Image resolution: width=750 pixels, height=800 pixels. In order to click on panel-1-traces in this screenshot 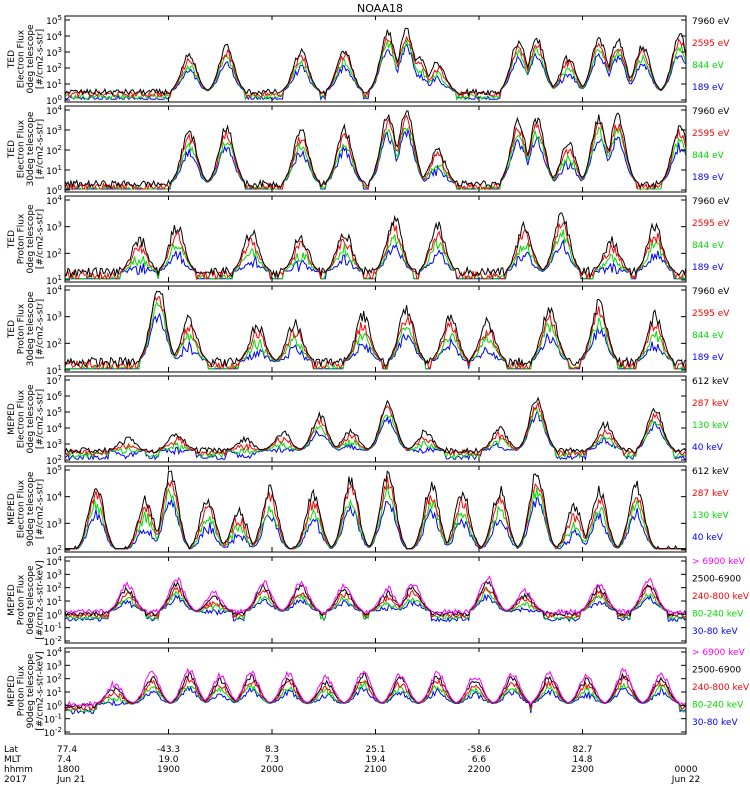, I will do `click(375, 64)`.